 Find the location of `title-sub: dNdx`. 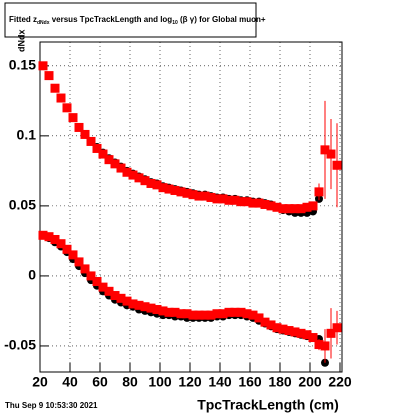

title-sub: dNdx is located at coordinates (43, 23).